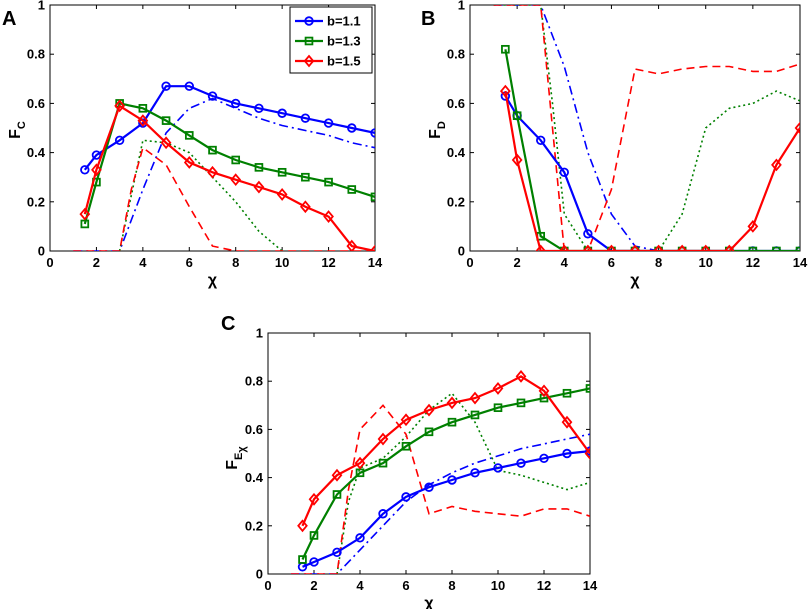 The width and height of the screenshot is (809, 609). Describe the element at coordinates (428, 19) in the screenshot. I see `panel-label: B` at that location.